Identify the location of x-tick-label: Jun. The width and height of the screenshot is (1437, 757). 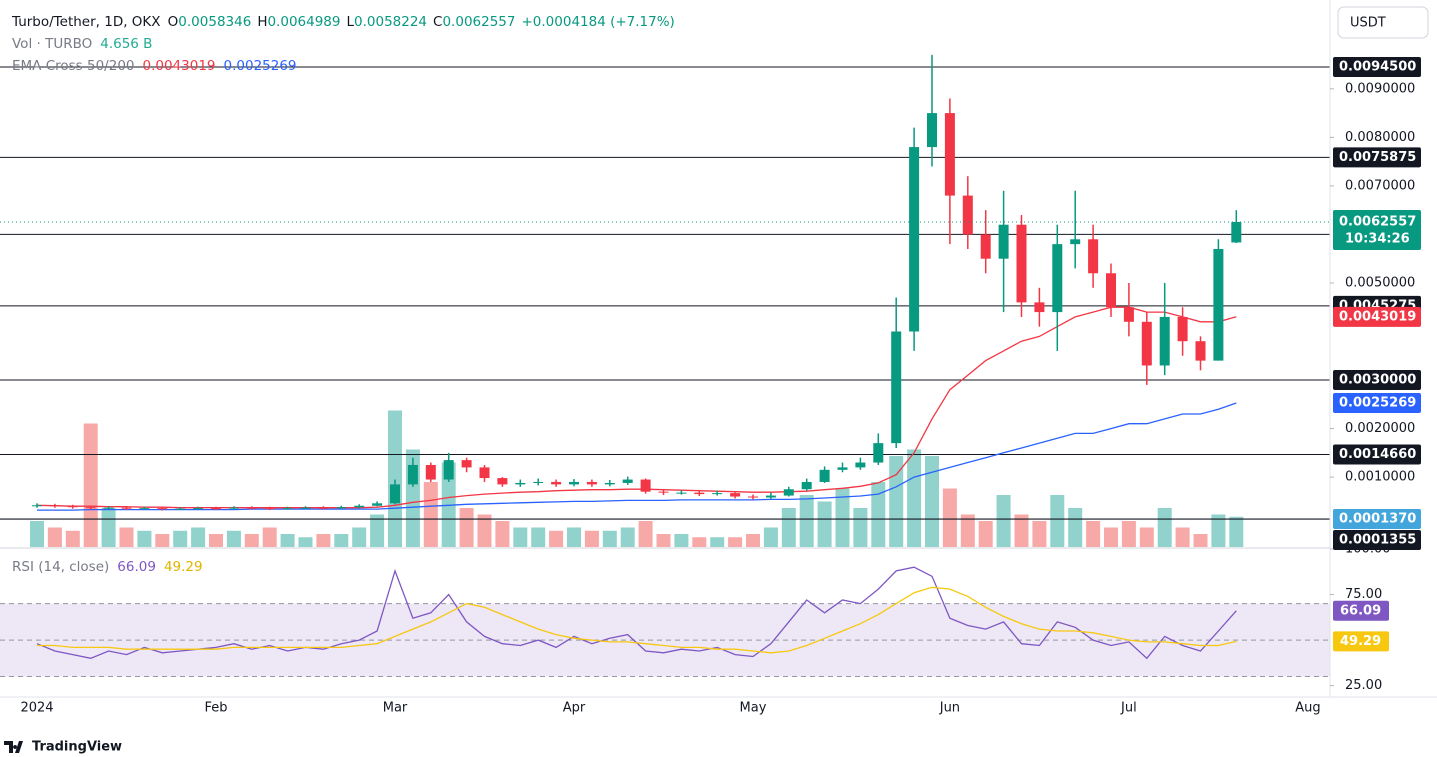
(949, 708).